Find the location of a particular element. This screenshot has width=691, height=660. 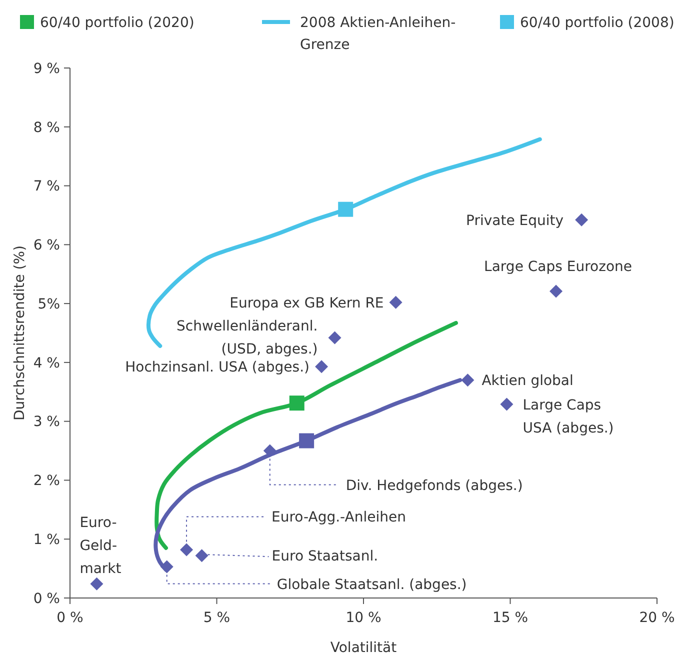

x-tick-label: 15 % is located at coordinates (510, 618).